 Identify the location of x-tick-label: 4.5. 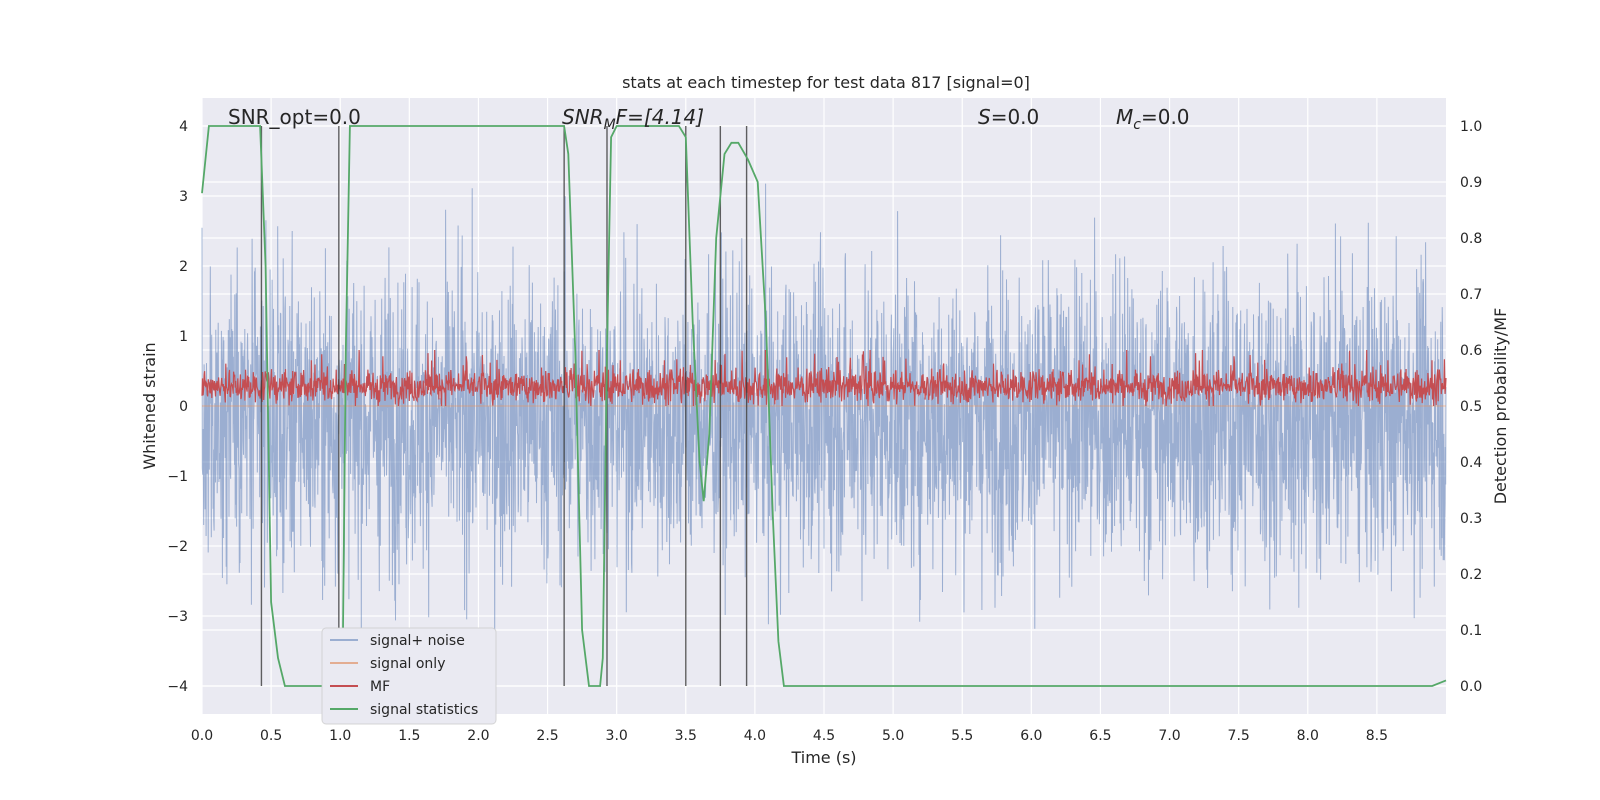
(824, 736).